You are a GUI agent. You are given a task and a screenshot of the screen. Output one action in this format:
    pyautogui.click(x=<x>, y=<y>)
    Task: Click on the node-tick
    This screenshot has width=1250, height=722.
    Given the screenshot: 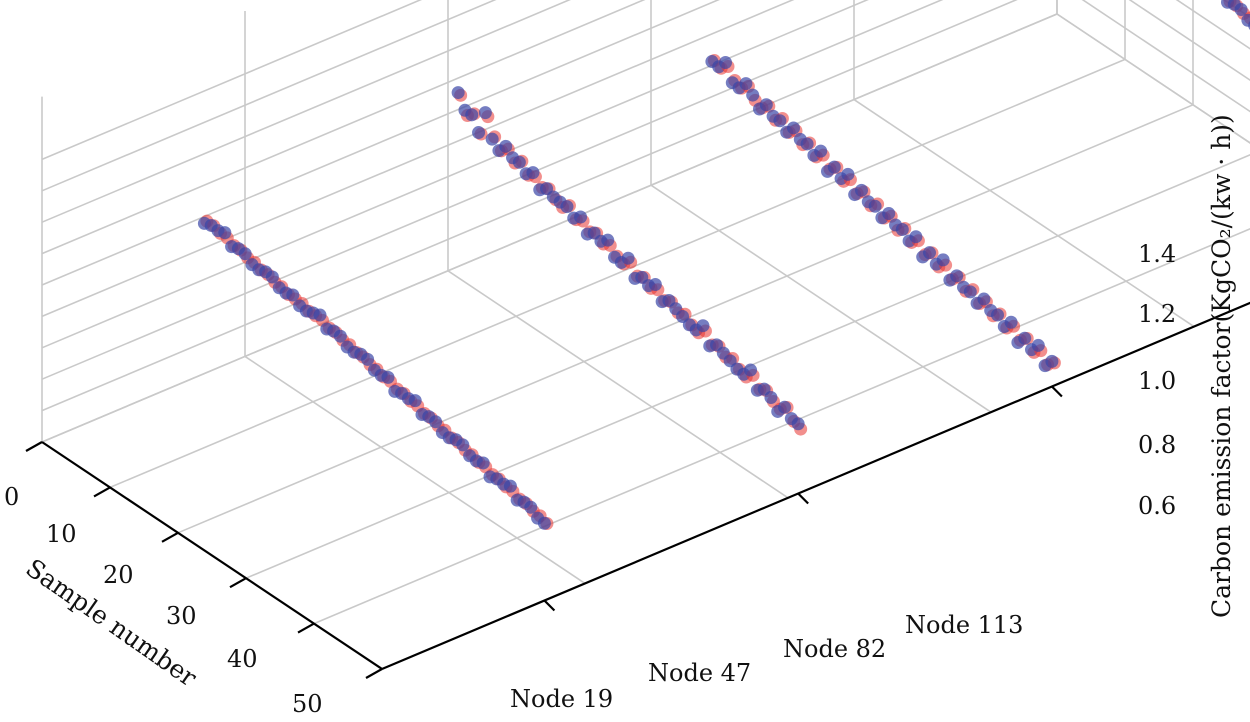 What is the action you would take?
    pyautogui.click(x=803, y=498)
    